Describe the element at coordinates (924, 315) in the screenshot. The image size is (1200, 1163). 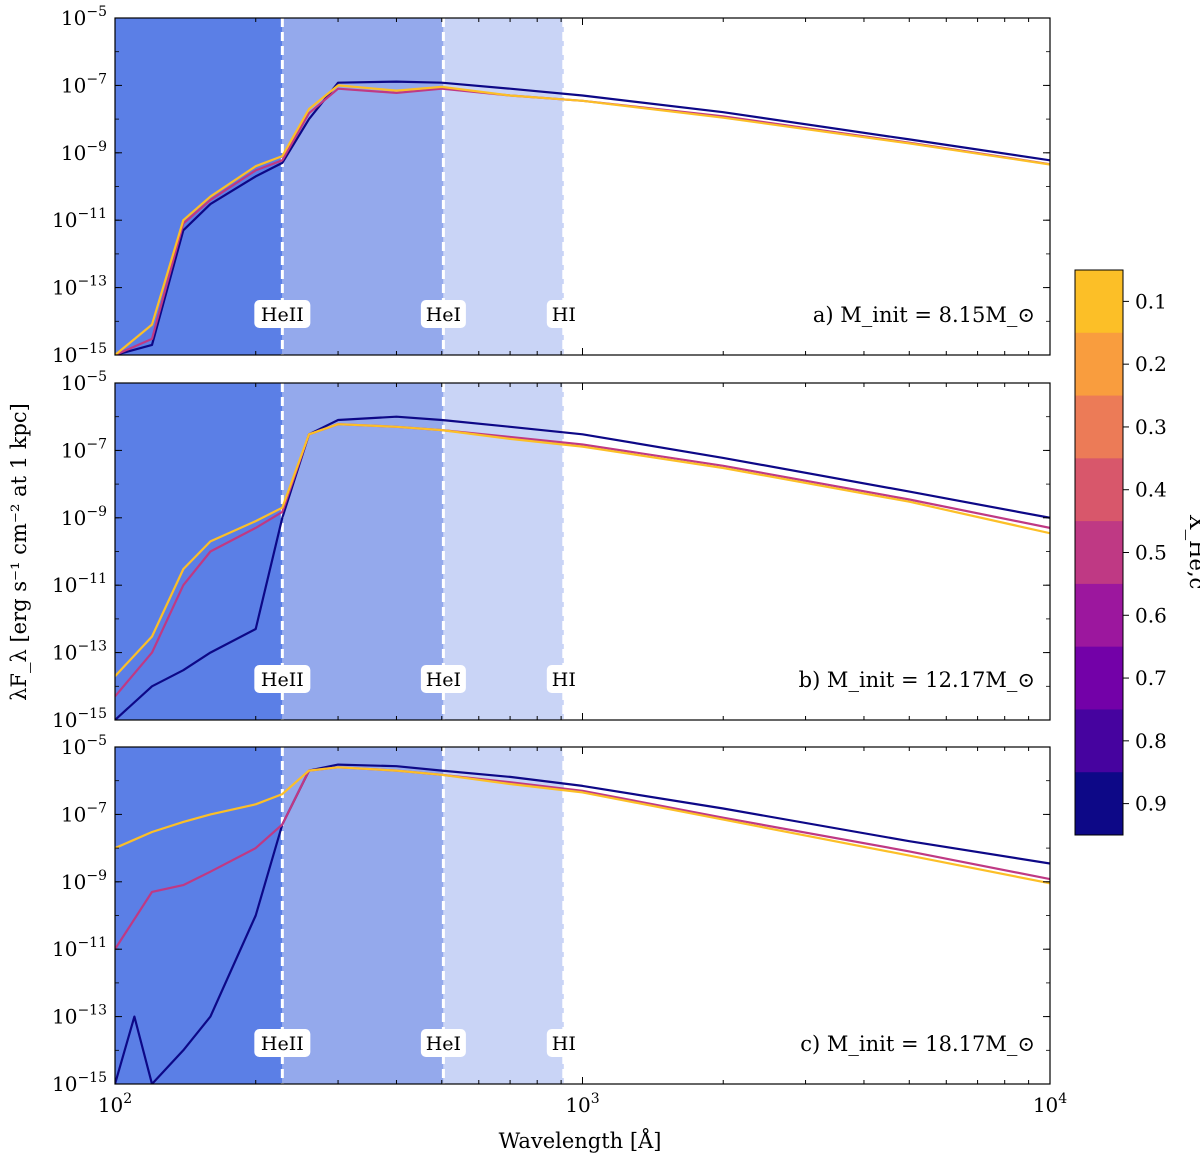
I see `panel-label: a) M_init = 8.15M_⊙` at that location.